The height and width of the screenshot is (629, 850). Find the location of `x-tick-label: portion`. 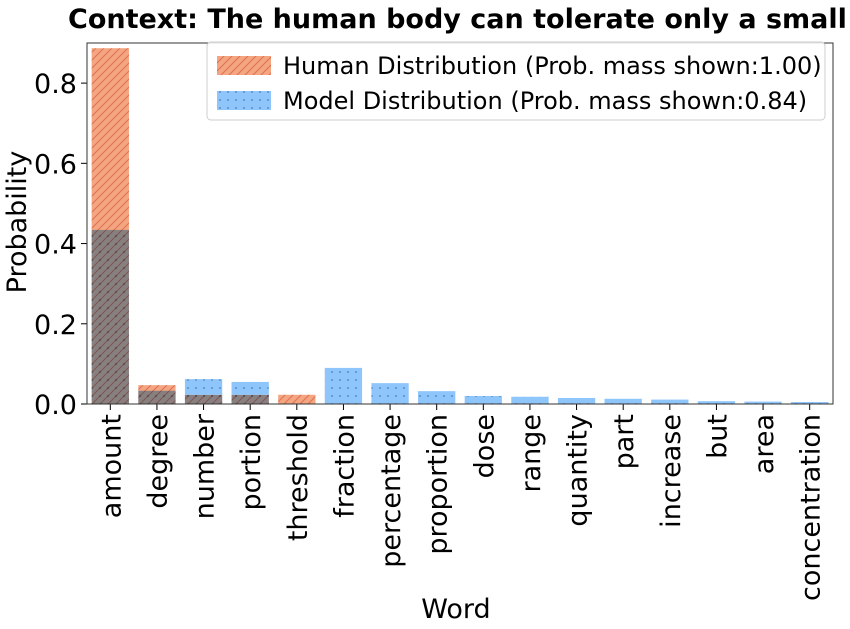

x-tick-label: portion is located at coordinates (251, 462).